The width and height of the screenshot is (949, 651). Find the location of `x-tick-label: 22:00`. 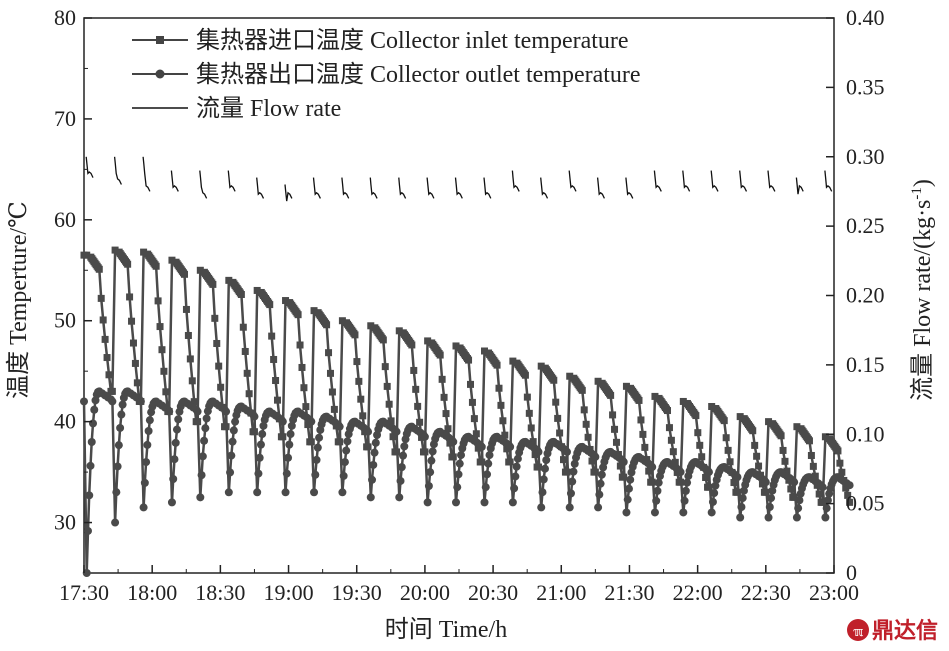

x-tick-label: 22:00 is located at coordinates (698, 592).